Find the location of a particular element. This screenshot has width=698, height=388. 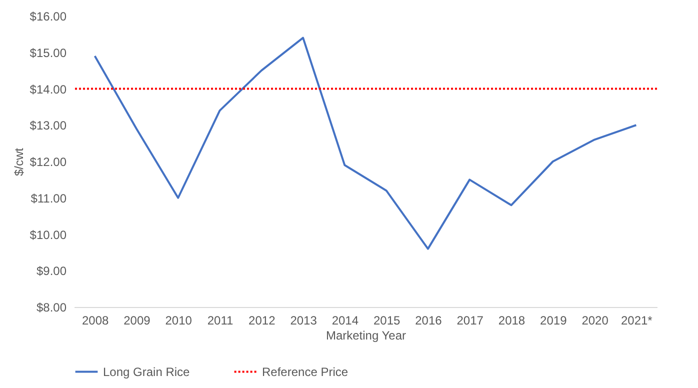

x-tick-label: 2010 is located at coordinates (178, 321).